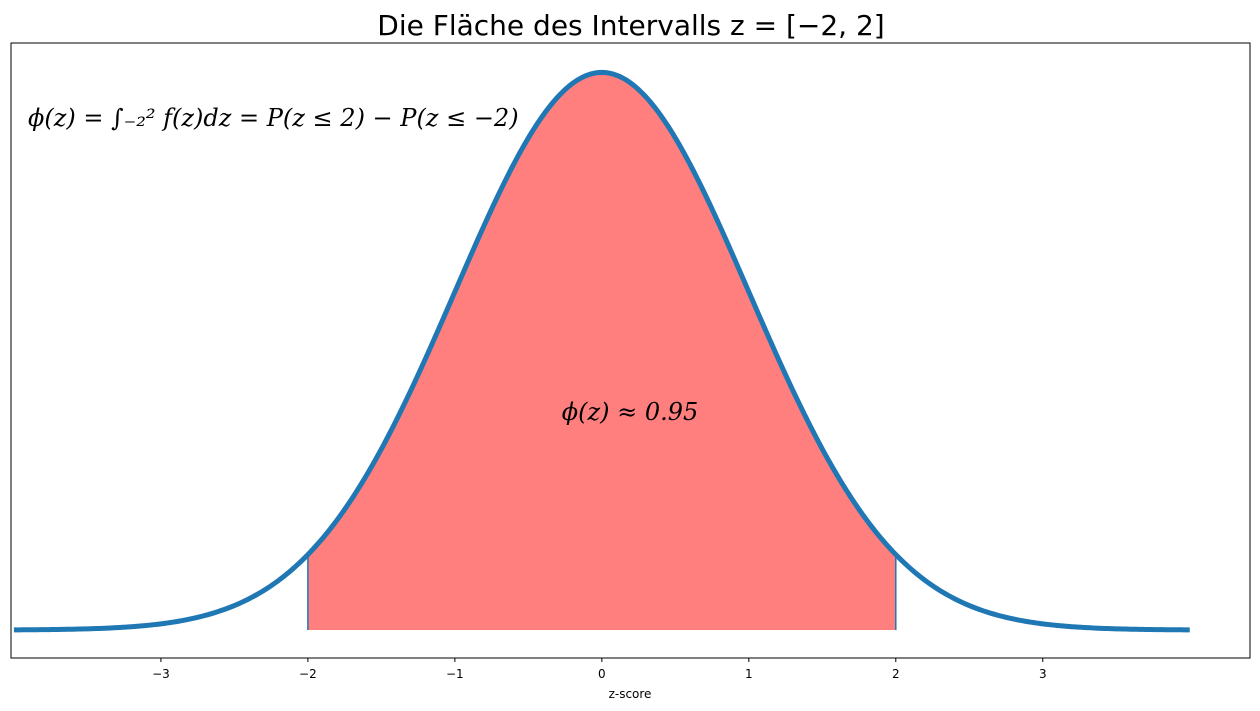  I want to click on x-axis-label: z-score, so click(630, 694).